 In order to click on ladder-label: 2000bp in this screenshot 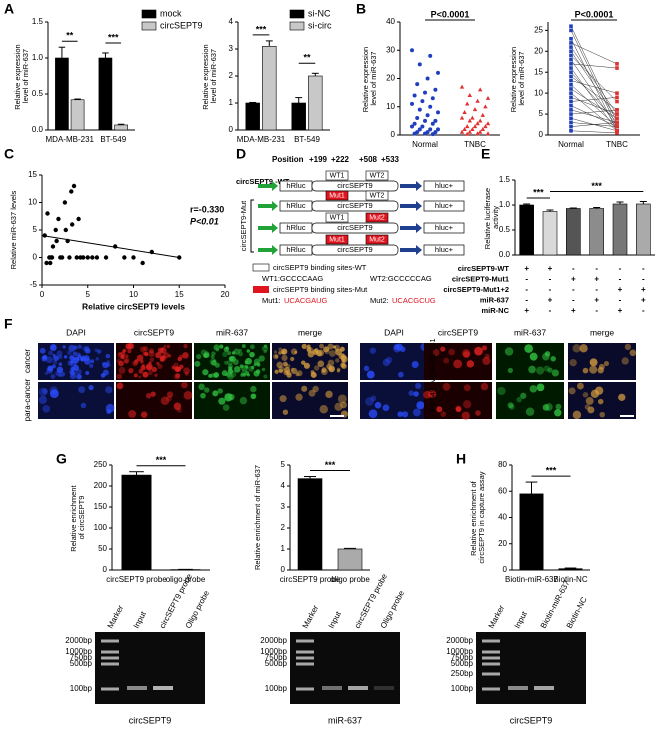, I will do `click(78, 640)`.